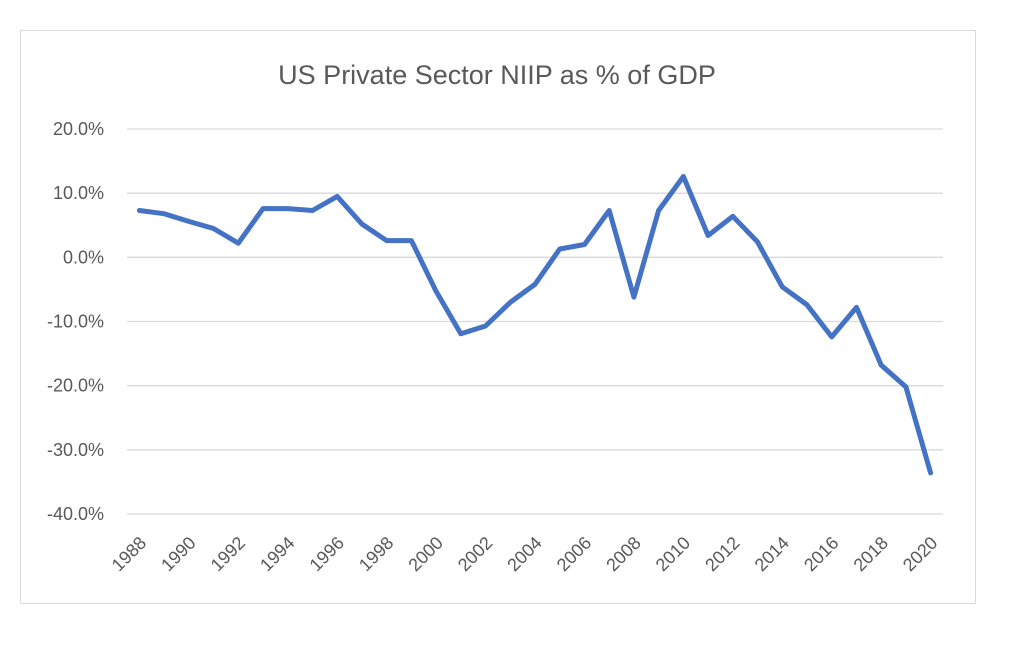 This screenshot has width=1010, height=652. Describe the element at coordinates (920, 554) in the screenshot. I see `x-tick-label: 2020` at that location.